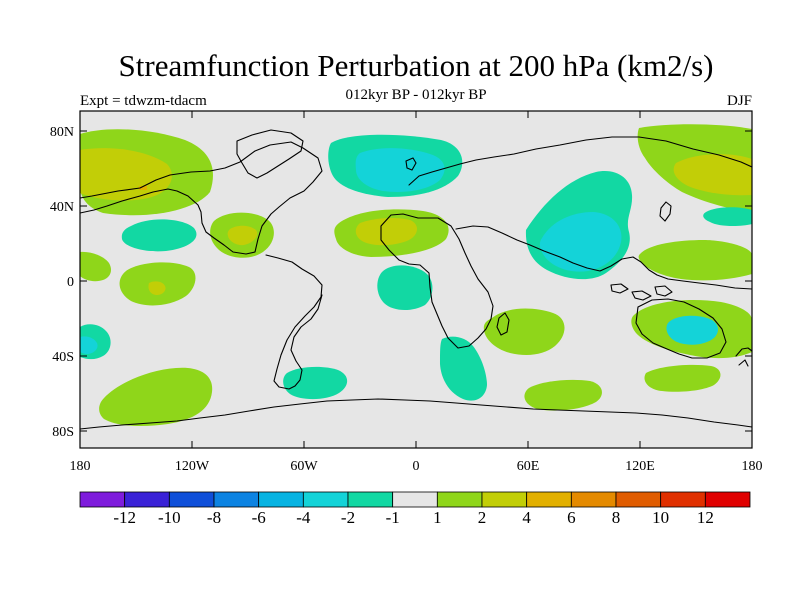 The height and width of the screenshot is (600, 800). I want to click on contour-patch-southern-east, so click(682, 378).